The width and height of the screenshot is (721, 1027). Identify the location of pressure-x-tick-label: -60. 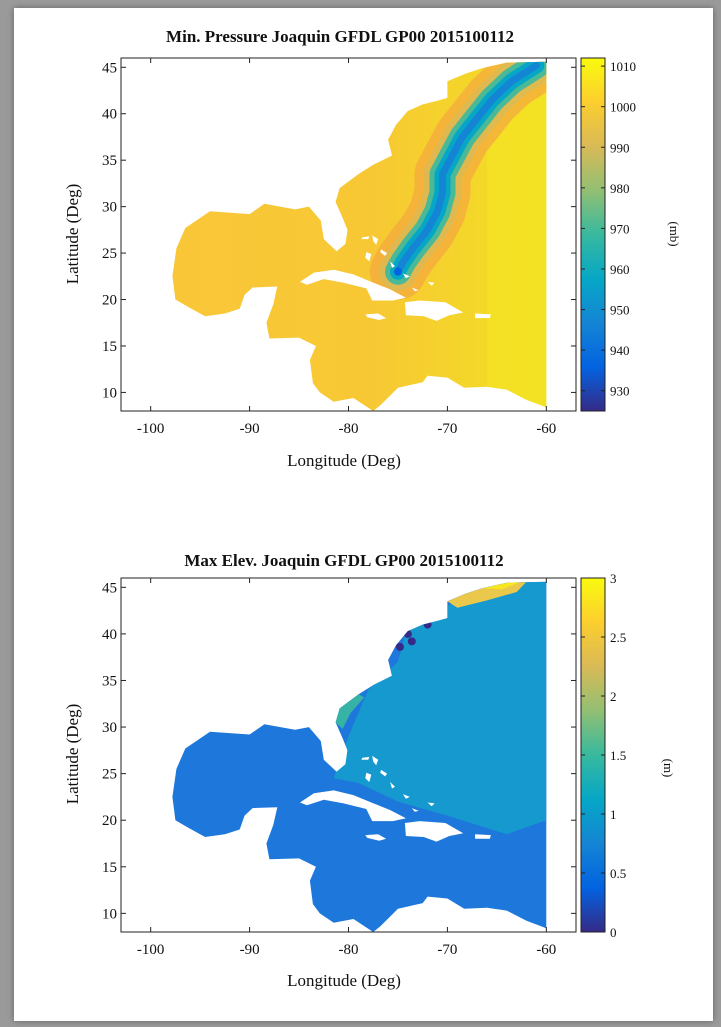
(546, 429).